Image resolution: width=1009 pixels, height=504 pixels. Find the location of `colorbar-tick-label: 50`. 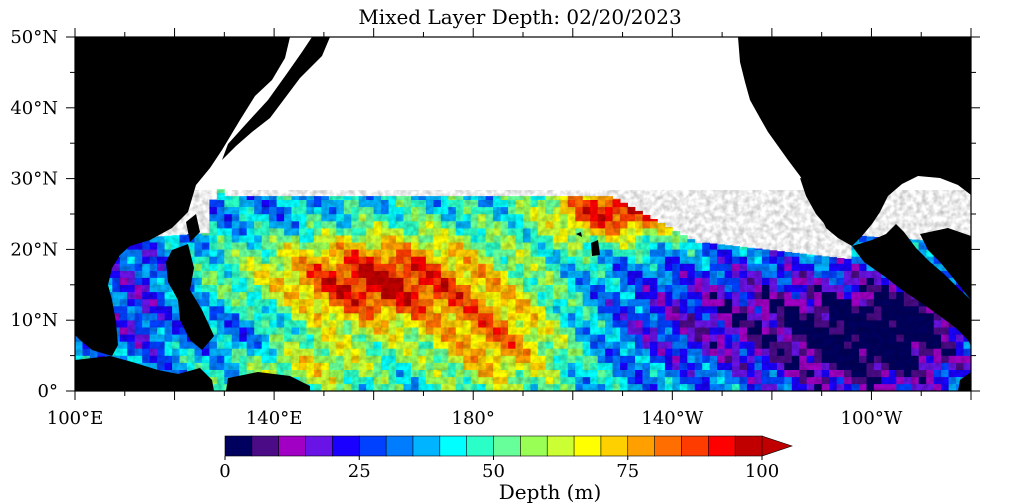

colorbar-tick-label: 50 is located at coordinates (493, 471).